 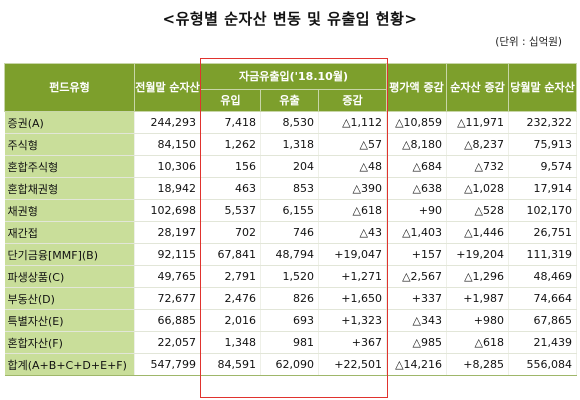 What do you see at coordinates (478, 188) in the screenshot?
I see `net-asset-change-cell: △1,028` at bounding box center [478, 188].